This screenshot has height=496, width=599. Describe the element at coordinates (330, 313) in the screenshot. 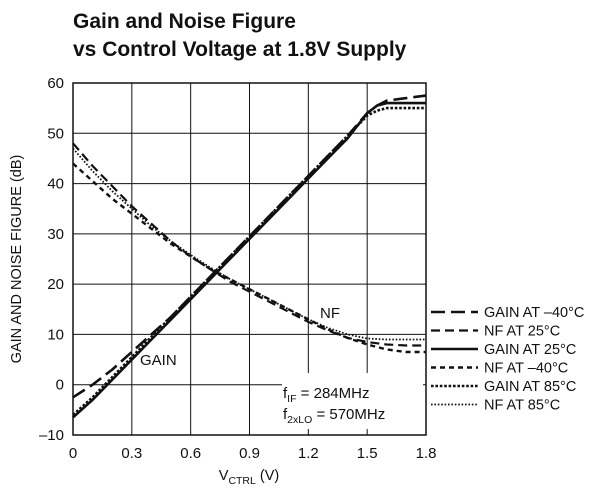

I see `annotation-nf: NF` at that location.